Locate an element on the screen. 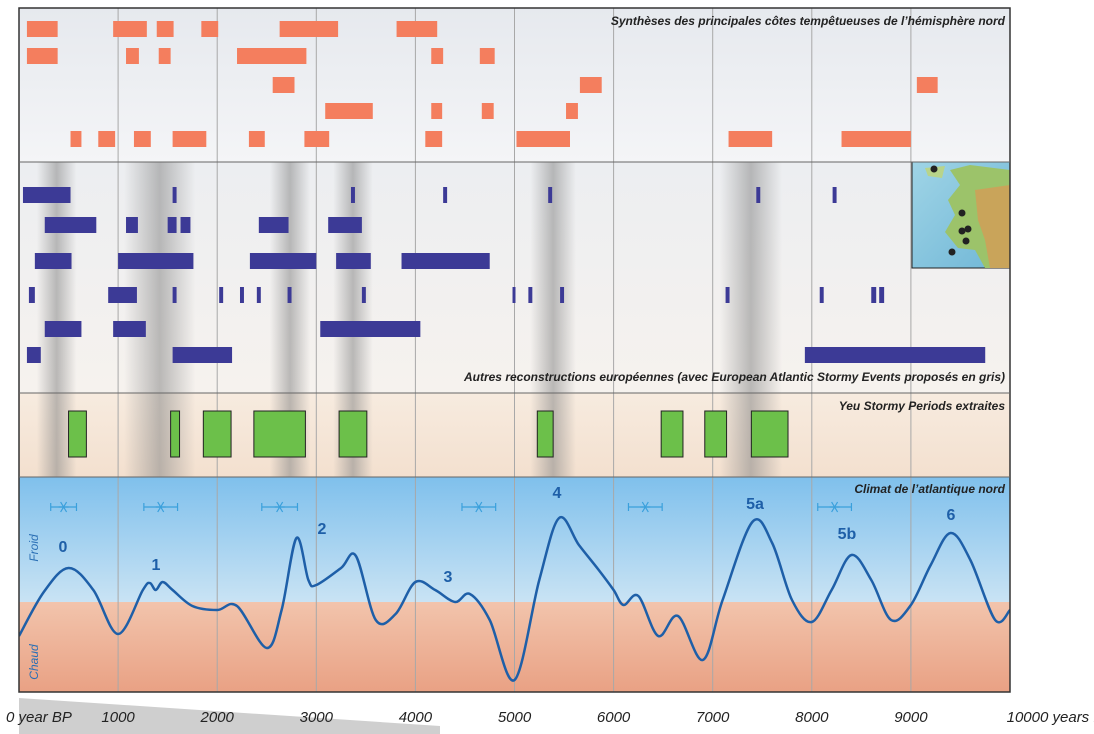  x-tick-label: 7000 is located at coordinates (713, 717).